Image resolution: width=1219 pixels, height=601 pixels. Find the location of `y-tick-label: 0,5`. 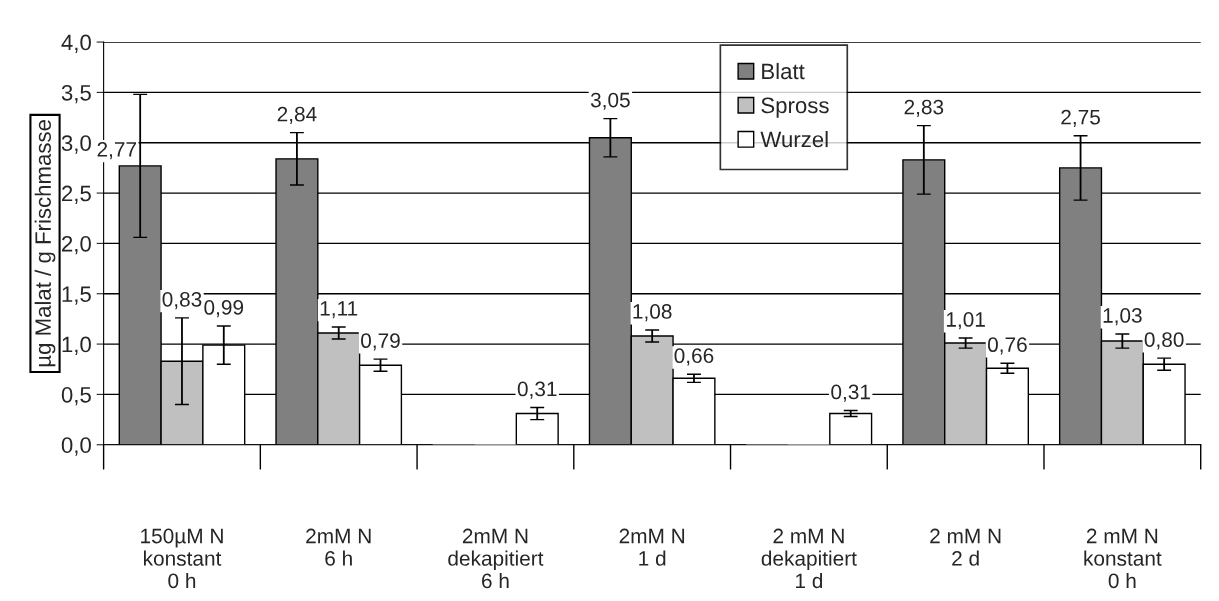

y-tick-label: 0,5 is located at coordinates (76, 396).